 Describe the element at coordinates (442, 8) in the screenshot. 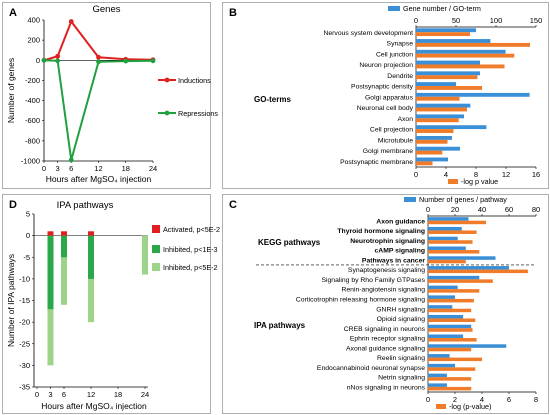

I see `panel-b-chart-legend-count-label: Gene number / GO-term` at that location.